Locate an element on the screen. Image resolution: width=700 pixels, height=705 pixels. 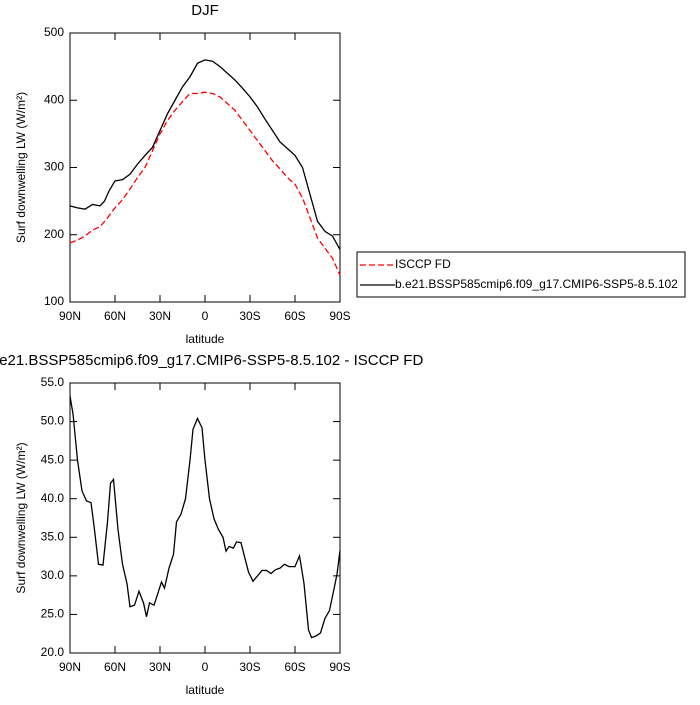
y-tick-label: 500 is located at coordinates (54, 32).